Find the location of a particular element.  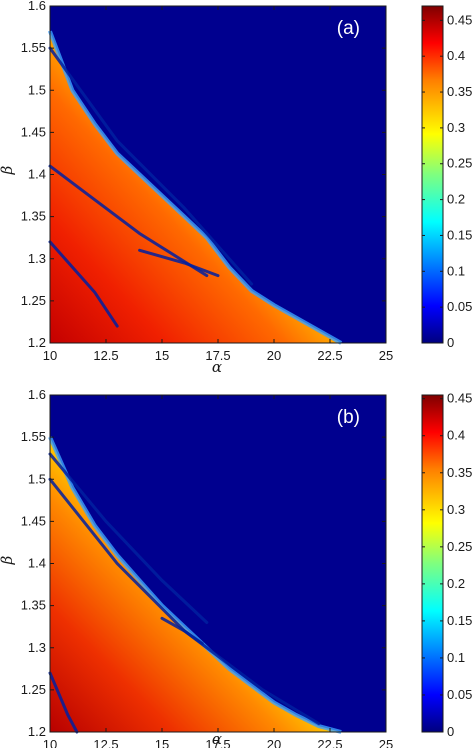

panel-b-xlabel: α is located at coordinates (217, 739).